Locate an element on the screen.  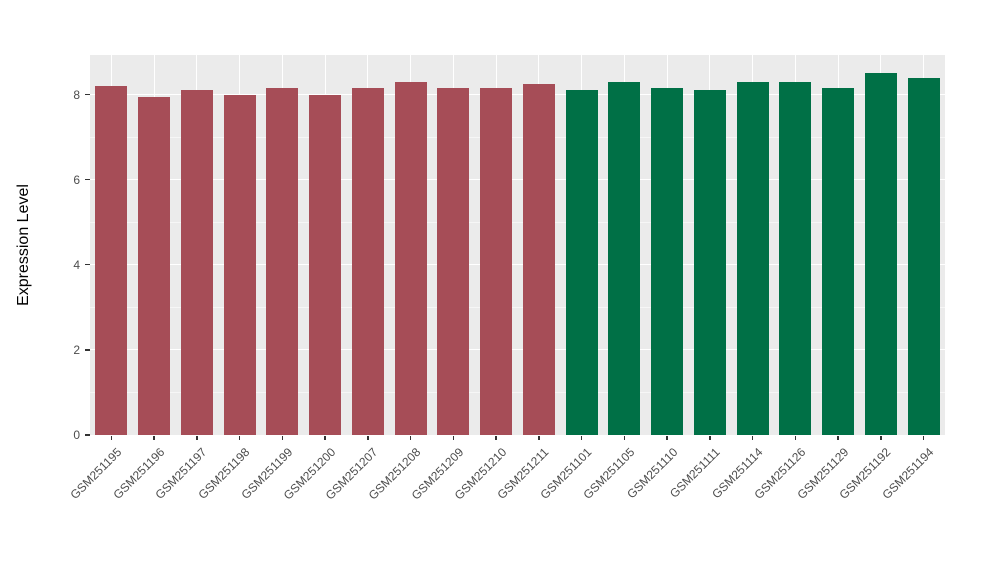
bar-GSM251110 is located at coordinates (667, 261).